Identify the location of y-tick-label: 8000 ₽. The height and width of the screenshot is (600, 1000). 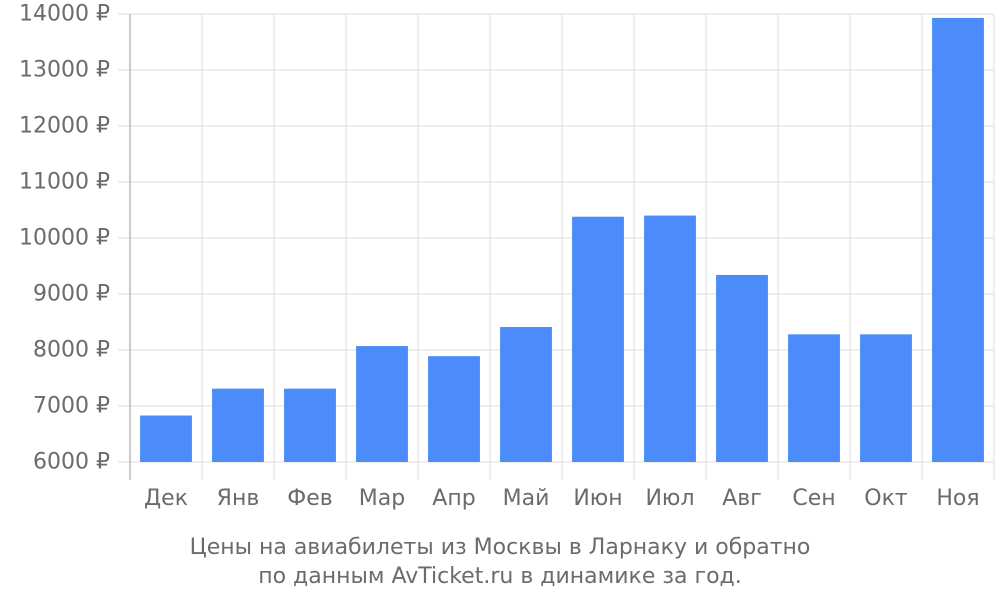
(71, 350).